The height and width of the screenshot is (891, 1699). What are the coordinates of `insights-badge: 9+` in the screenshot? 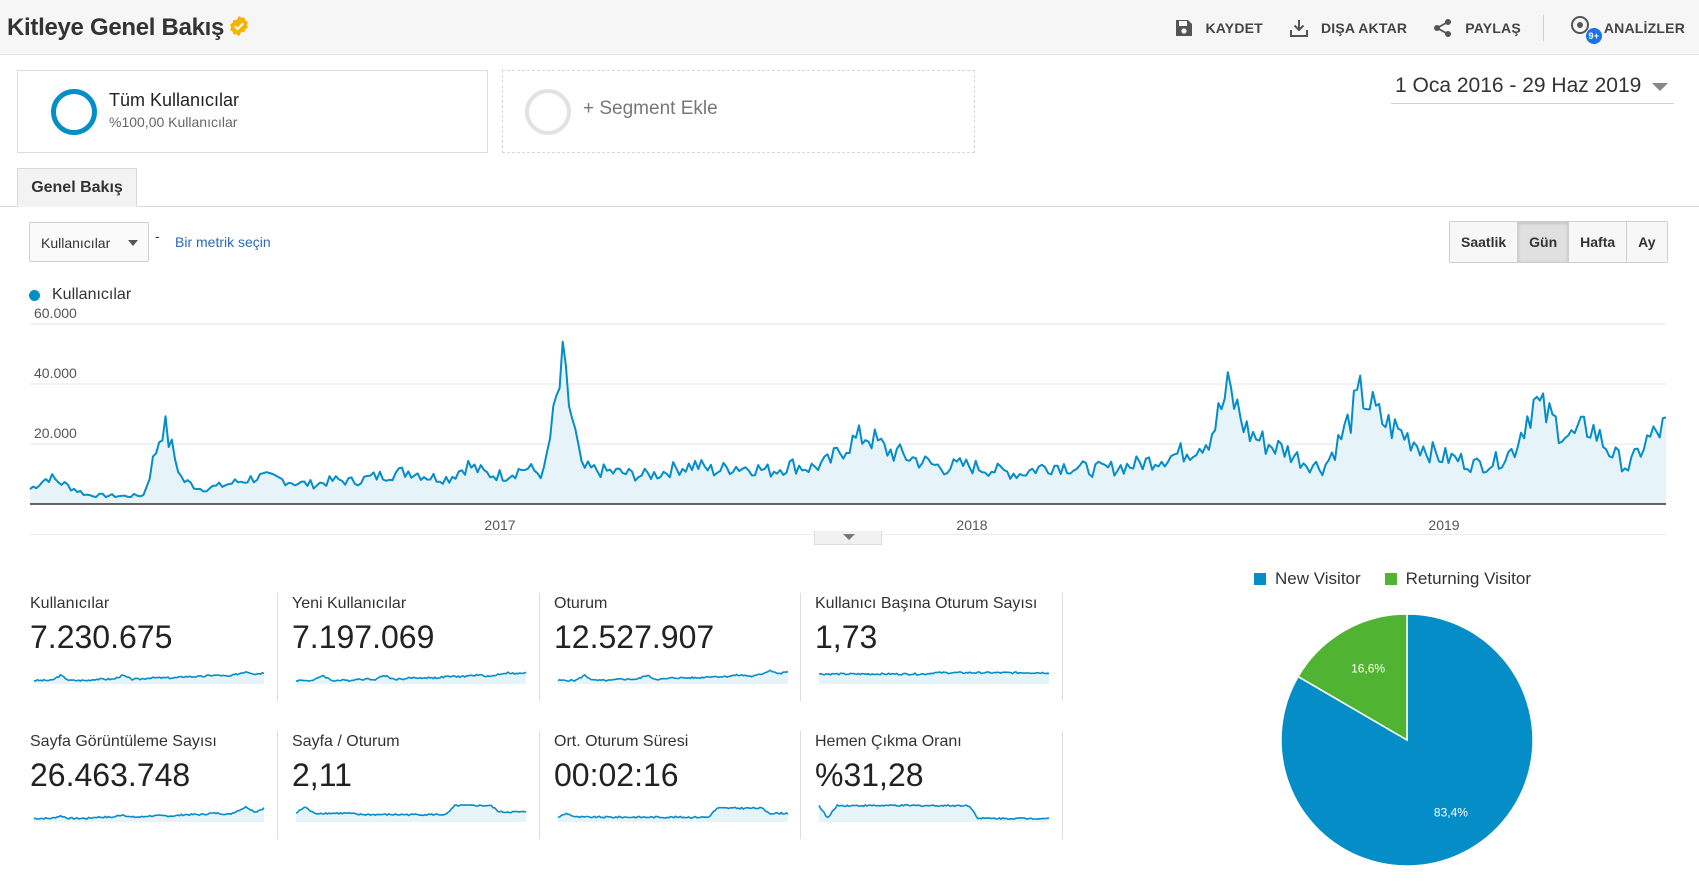 It's located at (1593, 35).